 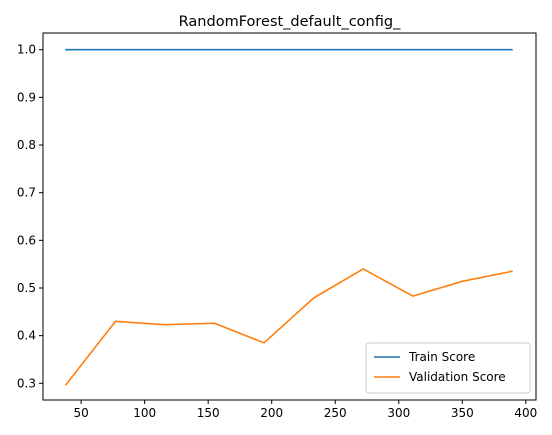 What do you see at coordinates (26, 240) in the screenshot?
I see `y-tick-label: 0.6` at bounding box center [26, 240].